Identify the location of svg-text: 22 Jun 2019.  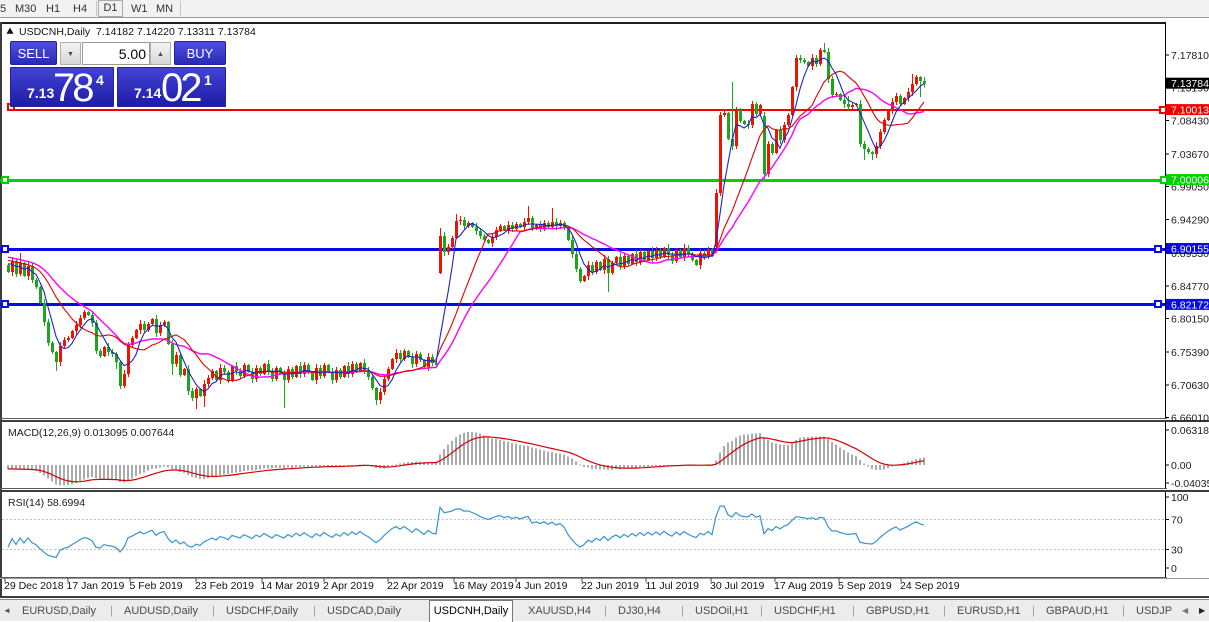
(610, 586).